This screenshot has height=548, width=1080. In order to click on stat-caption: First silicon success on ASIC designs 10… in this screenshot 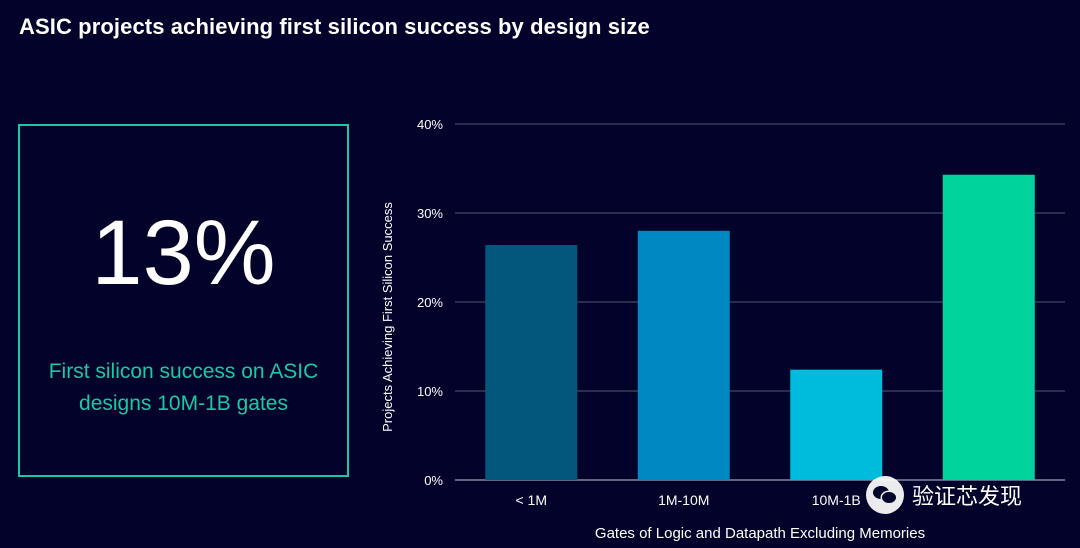, I will do `click(183, 388)`.